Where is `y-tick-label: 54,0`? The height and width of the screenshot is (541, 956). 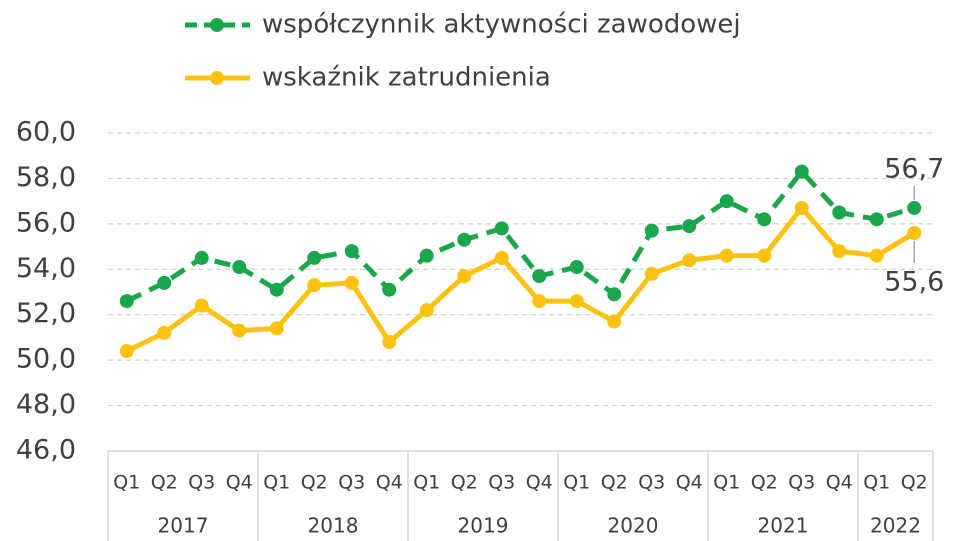 y-tick-label: 54,0 is located at coordinates (46, 268).